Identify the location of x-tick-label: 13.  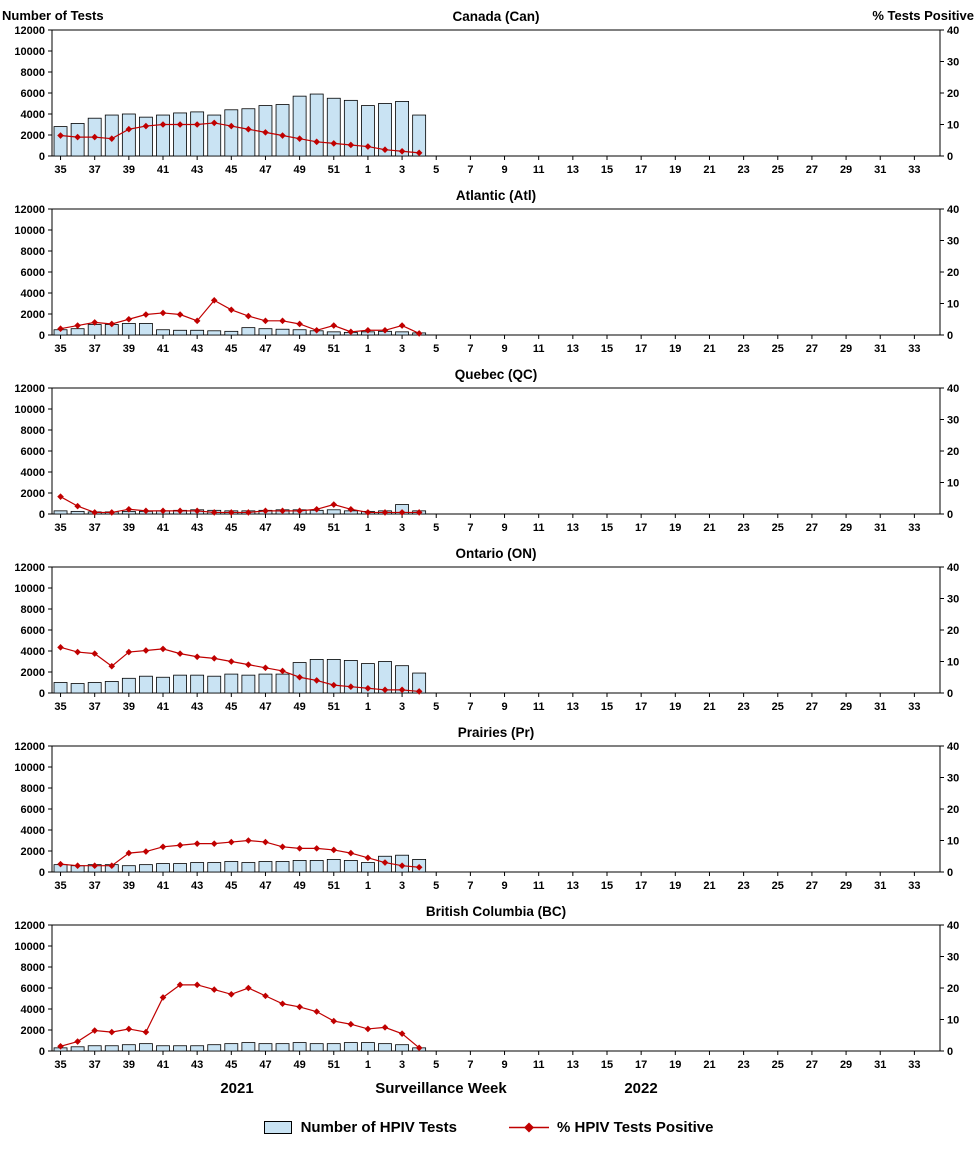
(573, 707).